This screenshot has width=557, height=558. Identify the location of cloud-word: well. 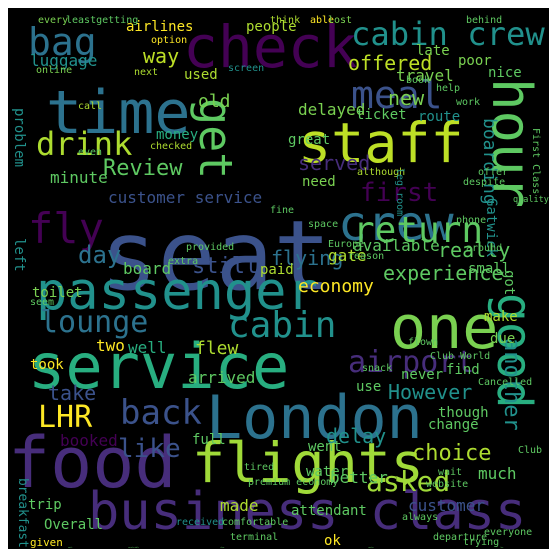
(147, 347).